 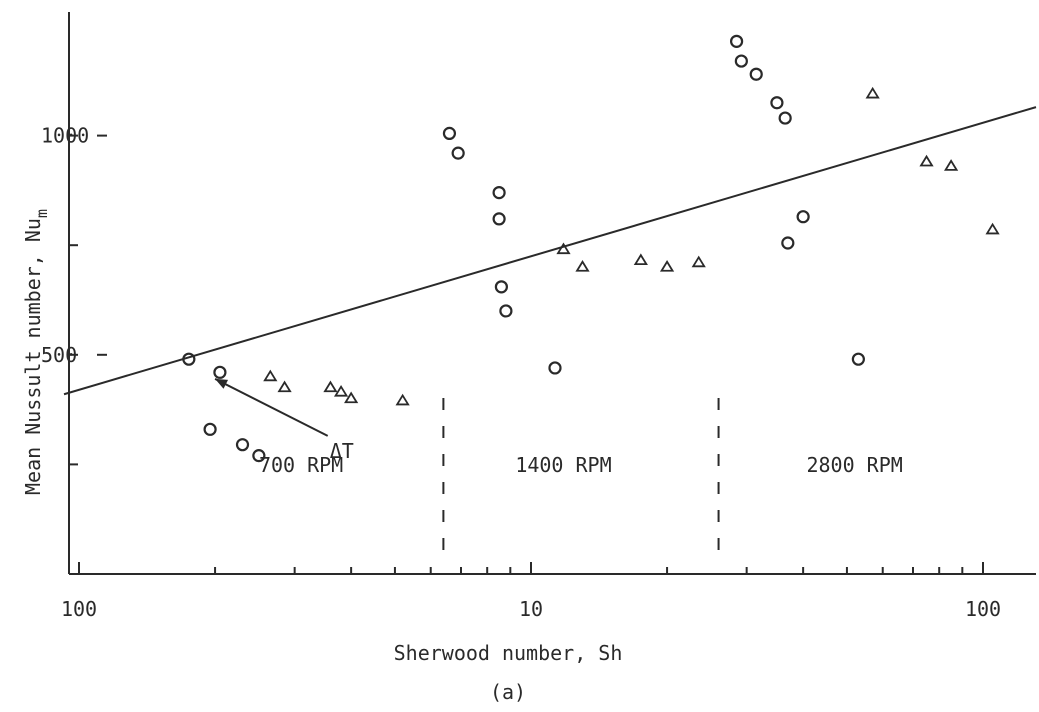 What do you see at coordinates (271, 407) in the screenshot?
I see `annotation-arrow-line` at bounding box center [271, 407].